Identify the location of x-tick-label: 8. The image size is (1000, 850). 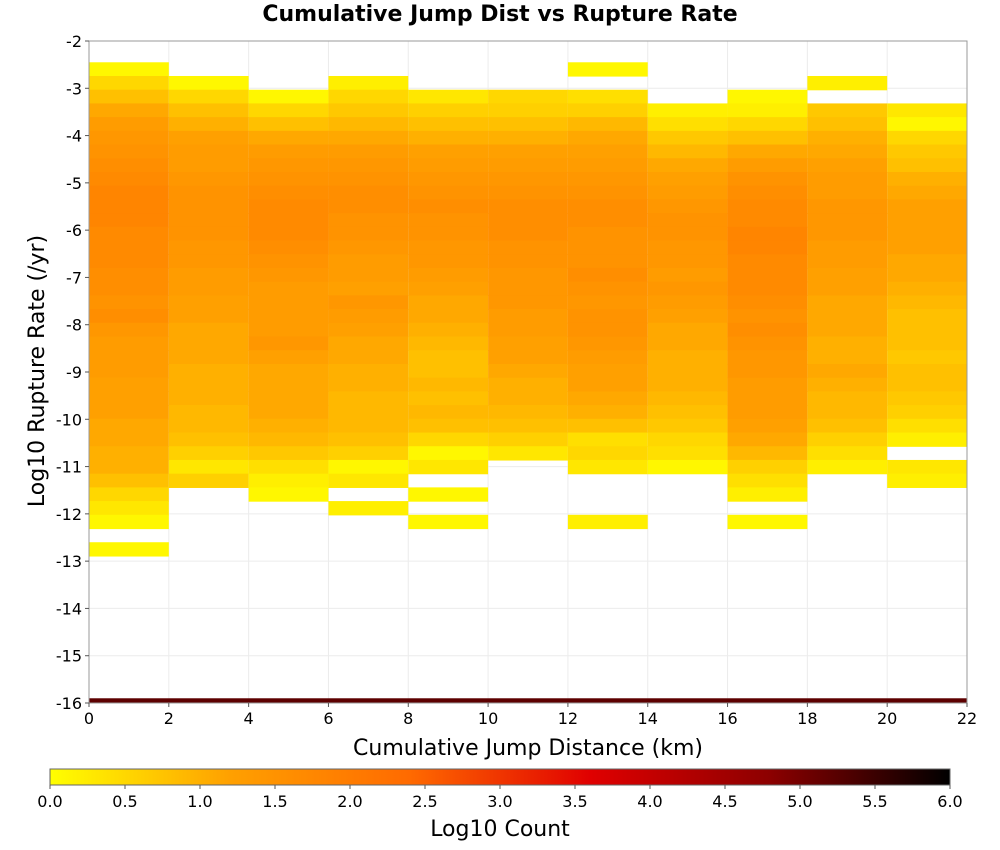
(408, 718).